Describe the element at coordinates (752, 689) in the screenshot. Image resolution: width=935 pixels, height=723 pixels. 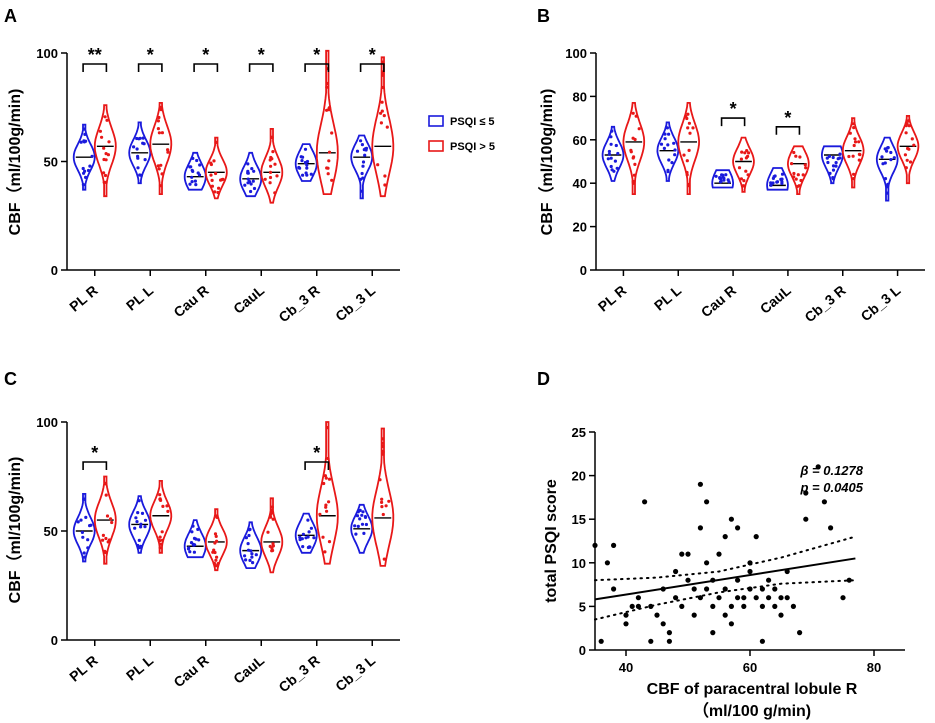
I see `panel-d-x-axis-title: CBF of paracentral lobule R` at that location.